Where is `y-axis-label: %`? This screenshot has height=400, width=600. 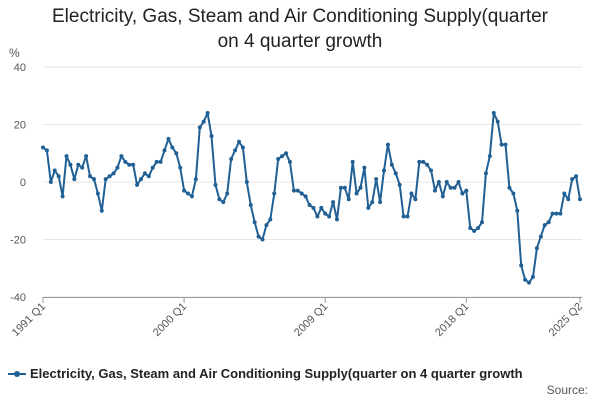
y-axis-label: % is located at coordinates (14, 53).